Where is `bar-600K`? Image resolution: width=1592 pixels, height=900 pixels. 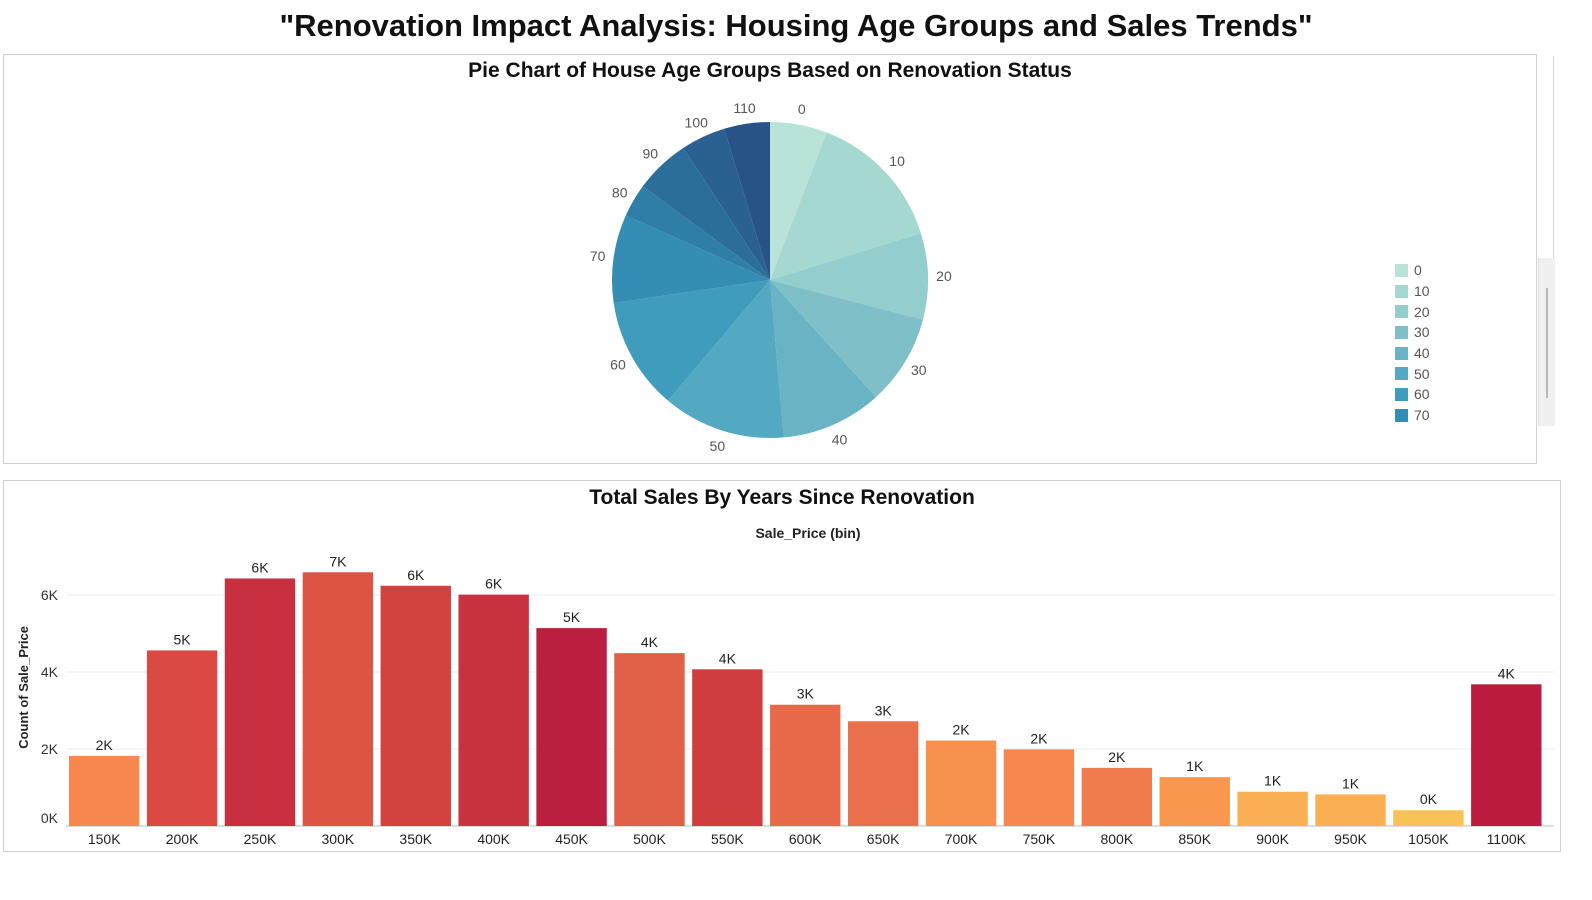 bar-600K is located at coordinates (805, 765).